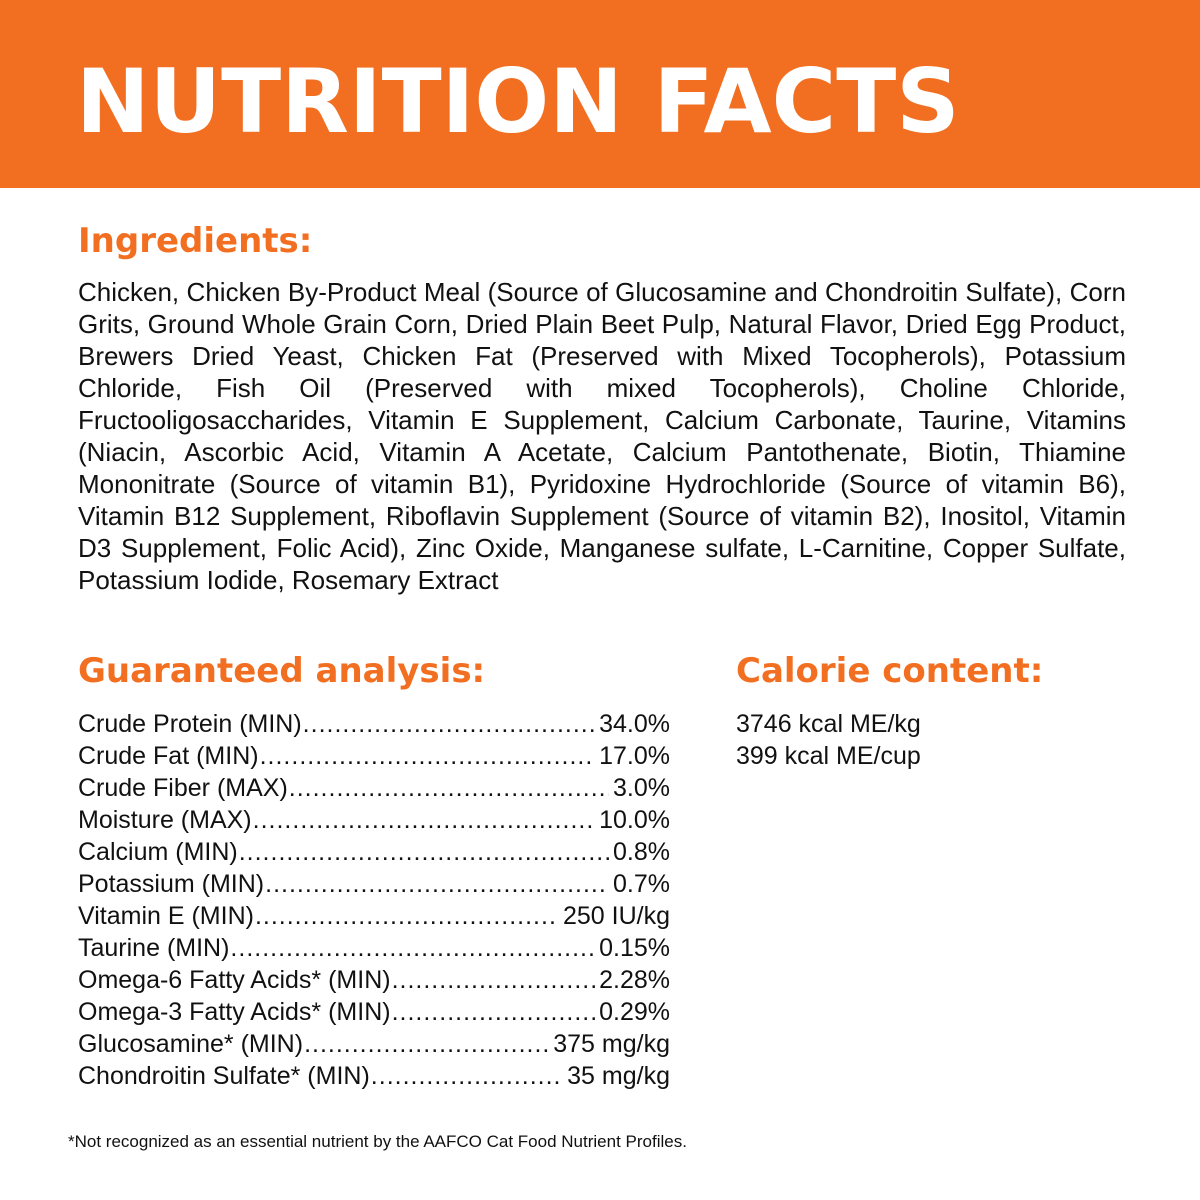  Describe the element at coordinates (166, 916) in the screenshot. I see `analysis-label: Vitamin E (MIN)` at that location.